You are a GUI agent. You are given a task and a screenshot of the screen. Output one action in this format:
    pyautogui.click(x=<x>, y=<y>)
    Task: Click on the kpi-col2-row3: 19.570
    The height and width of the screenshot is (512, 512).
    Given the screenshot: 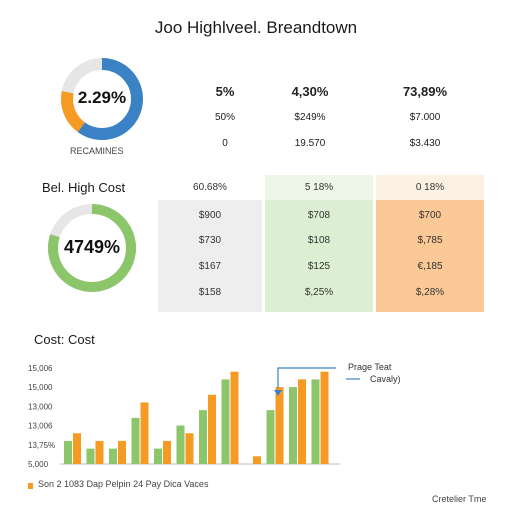 What is the action you would take?
    pyautogui.click(x=310, y=143)
    